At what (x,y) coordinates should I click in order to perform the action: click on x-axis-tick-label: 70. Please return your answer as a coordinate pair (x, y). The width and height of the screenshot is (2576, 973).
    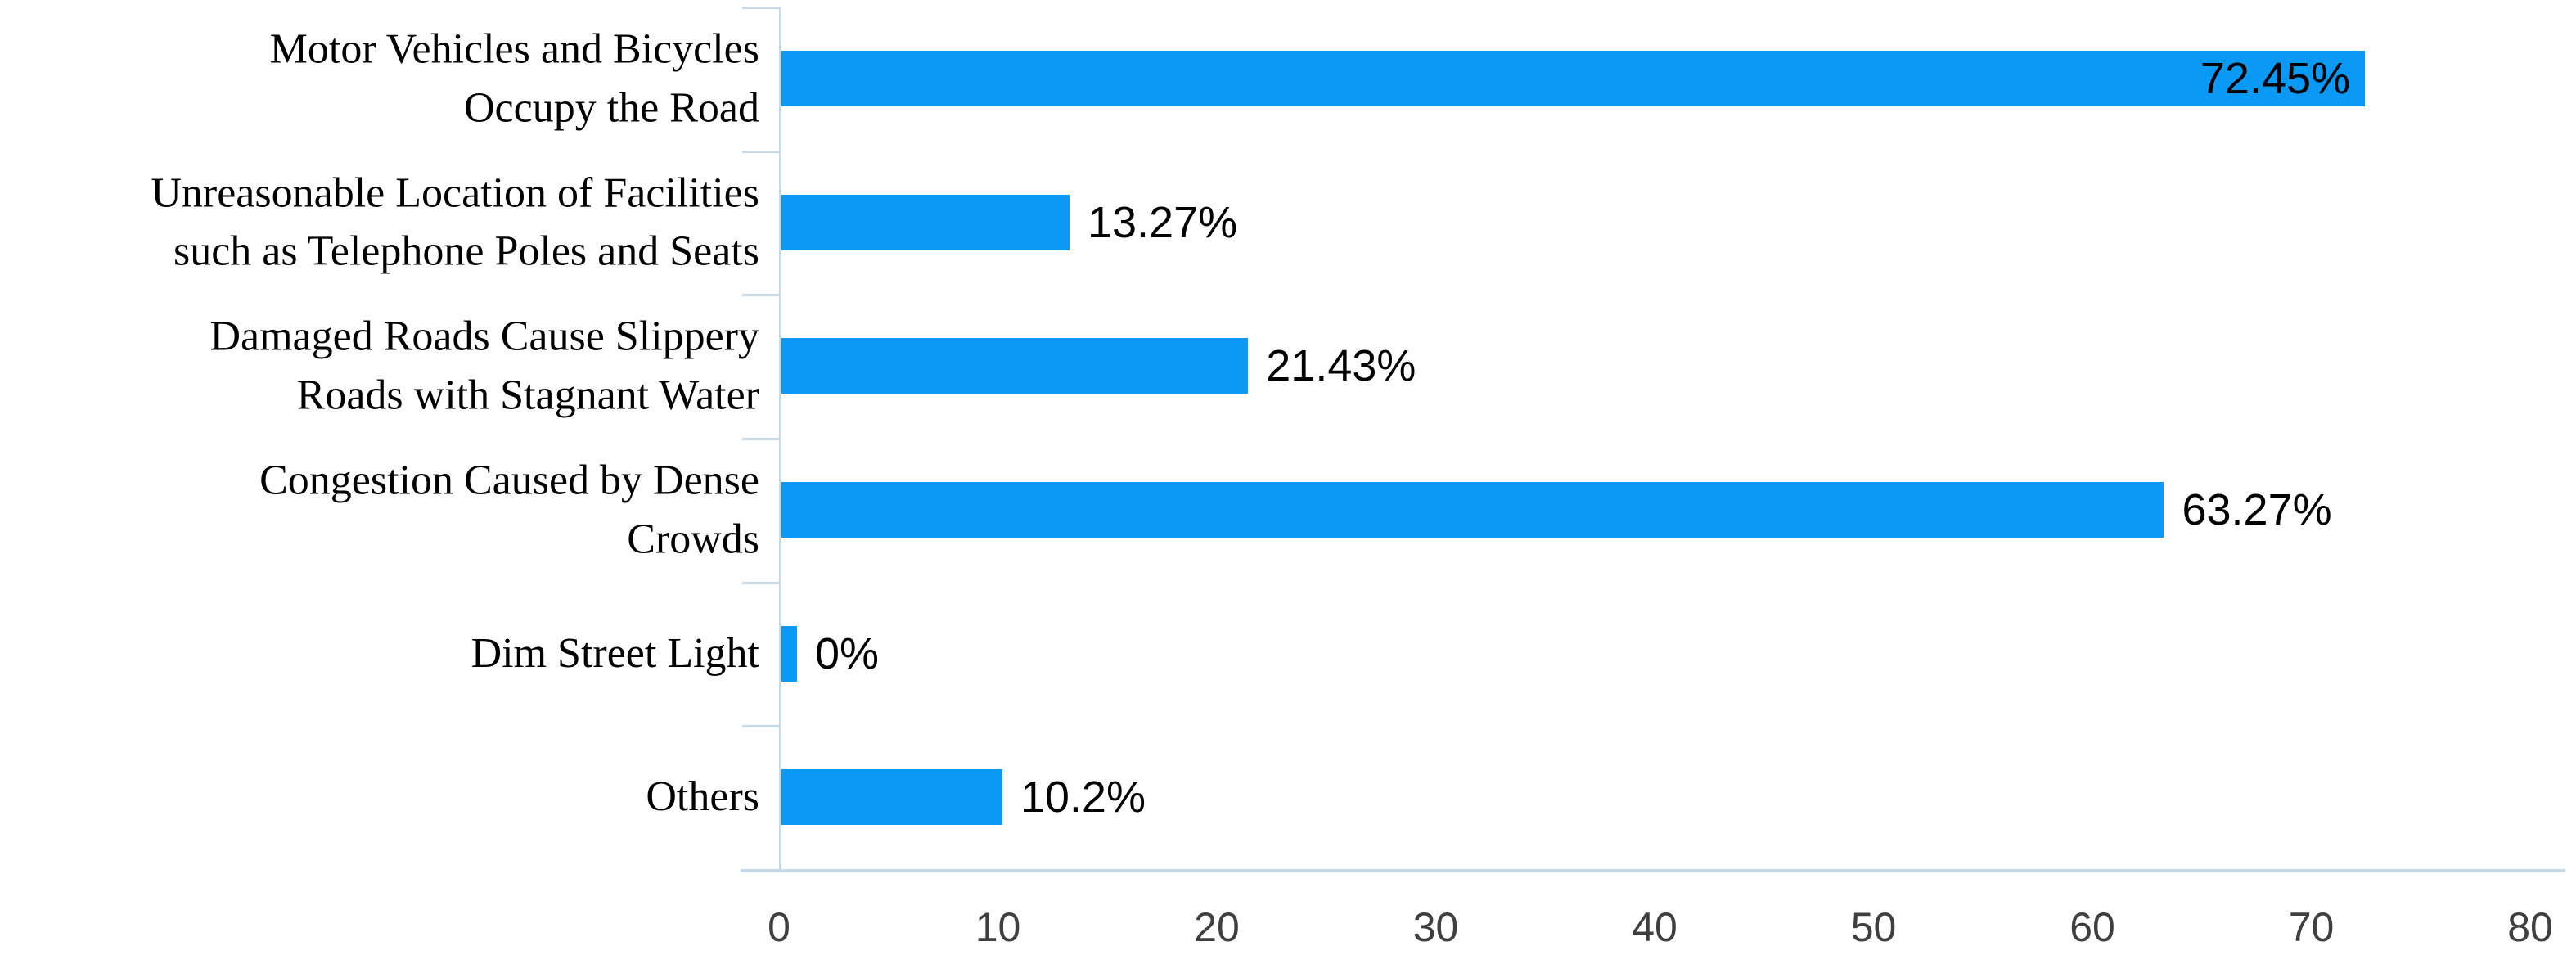
    Looking at the image, I should click on (2311, 927).